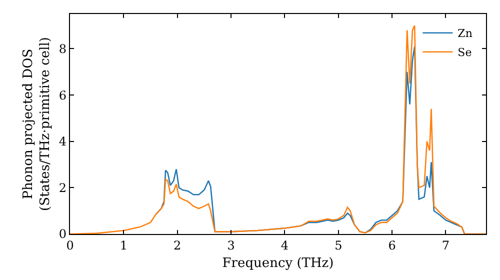 The width and height of the screenshot is (500, 280). Describe the element at coordinates (338, 245) in the screenshot. I see `x-tick-label: 5` at that location.